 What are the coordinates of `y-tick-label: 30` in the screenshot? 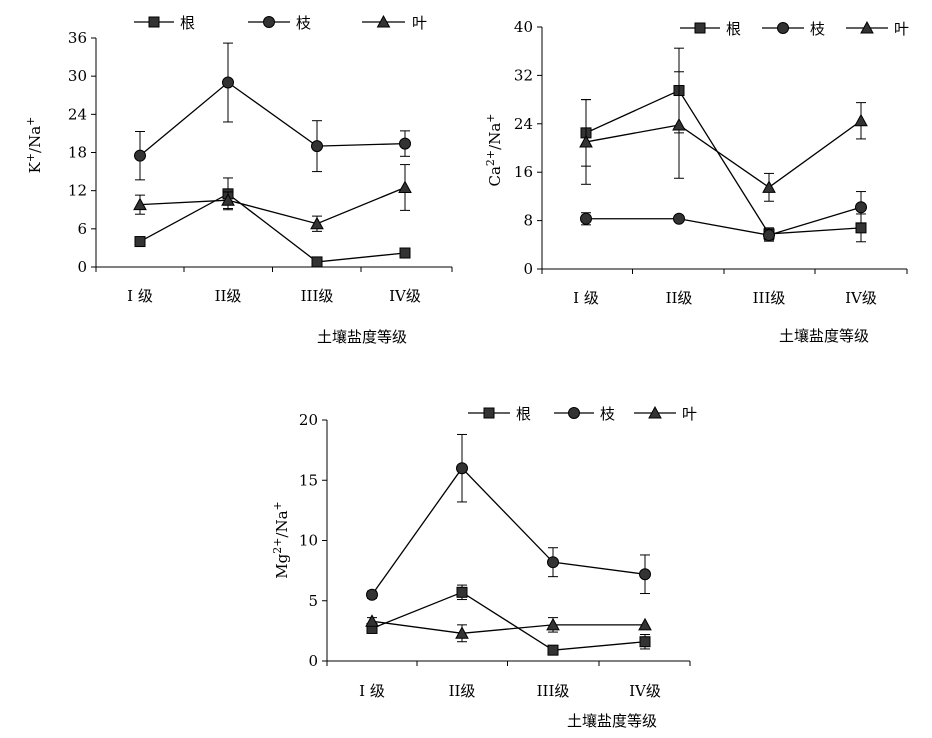 It's located at (77, 76).